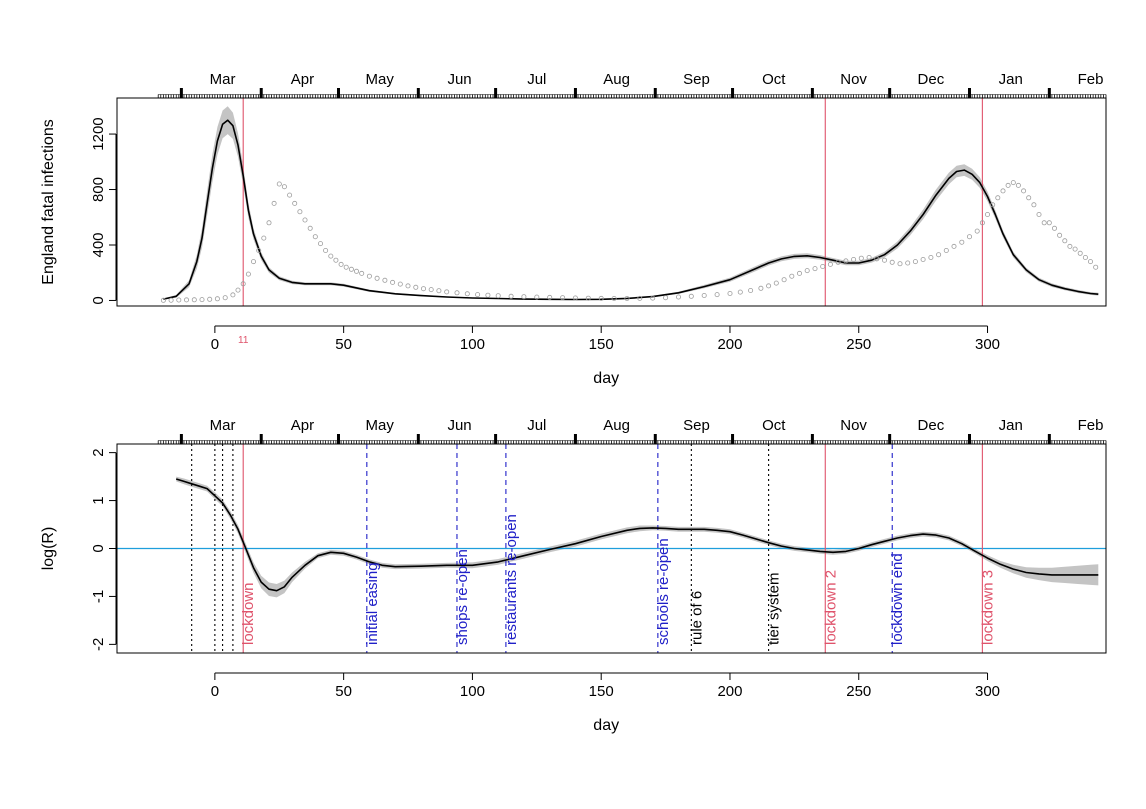 This screenshot has width=1146, height=809. What do you see at coordinates (302, 79) in the screenshot?
I see `month-label: Apr` at bounding box center [302, 79].